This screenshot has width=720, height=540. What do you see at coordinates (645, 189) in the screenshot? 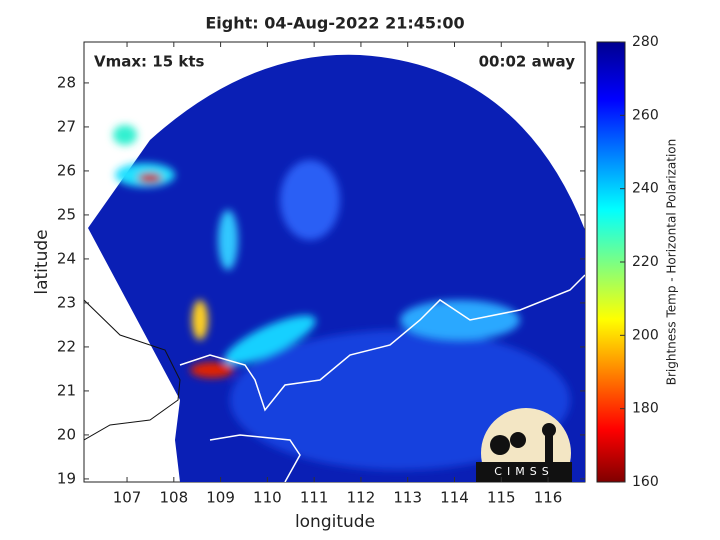
I see `colorbar-tick-label: 240` at bounding box center [645, 189].